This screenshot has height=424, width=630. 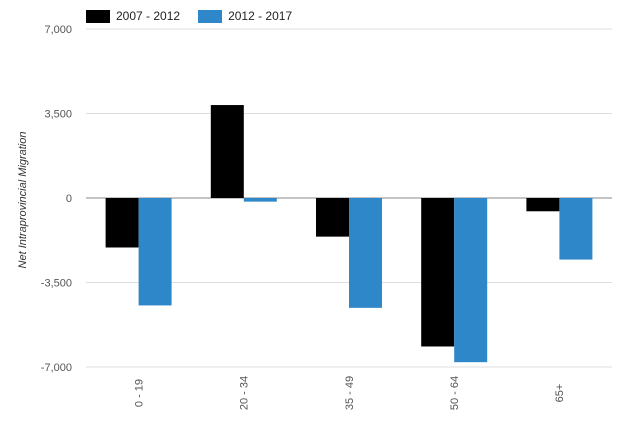 I want to click on legend-item-series-1: 2007 - 2012, so click(x=133, y=16).